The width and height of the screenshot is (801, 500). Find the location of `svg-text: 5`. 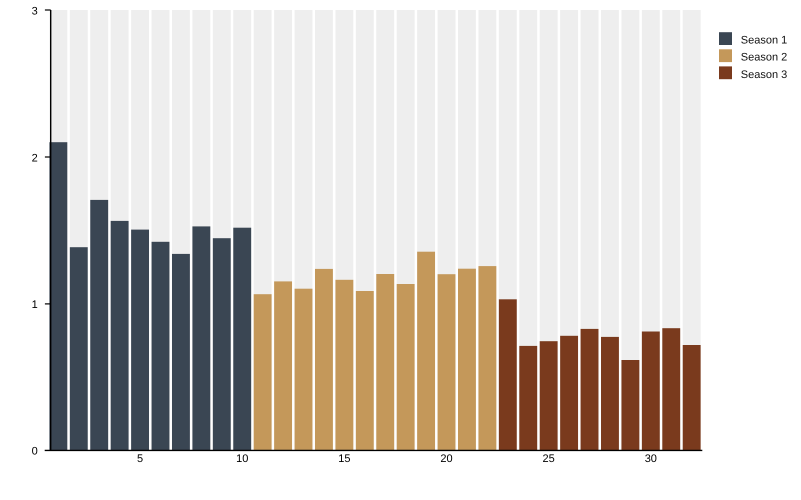

svg-text: 5 is located at coordinates (140, 459).